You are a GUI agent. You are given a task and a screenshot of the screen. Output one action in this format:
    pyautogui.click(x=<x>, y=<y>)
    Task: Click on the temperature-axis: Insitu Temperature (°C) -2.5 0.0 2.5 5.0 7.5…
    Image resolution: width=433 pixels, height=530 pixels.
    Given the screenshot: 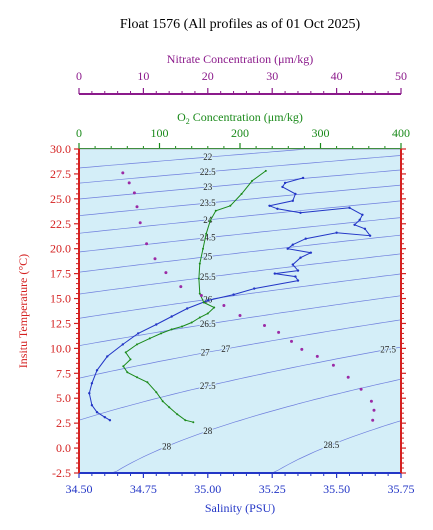 What is the action you would take?
    pyautogui.click(x=48, y=311)
    